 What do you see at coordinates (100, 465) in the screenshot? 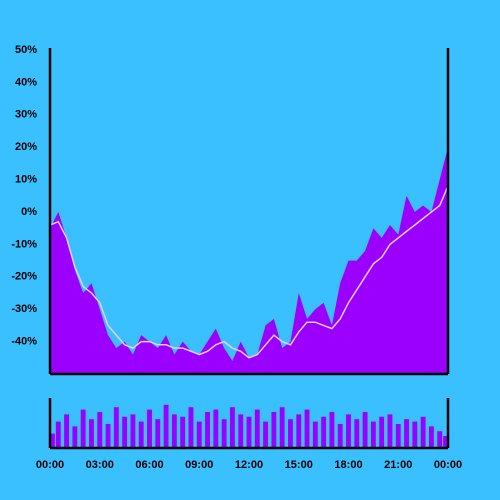
I see `x-tick-label: 03:00` at bounding box center [100, 465].